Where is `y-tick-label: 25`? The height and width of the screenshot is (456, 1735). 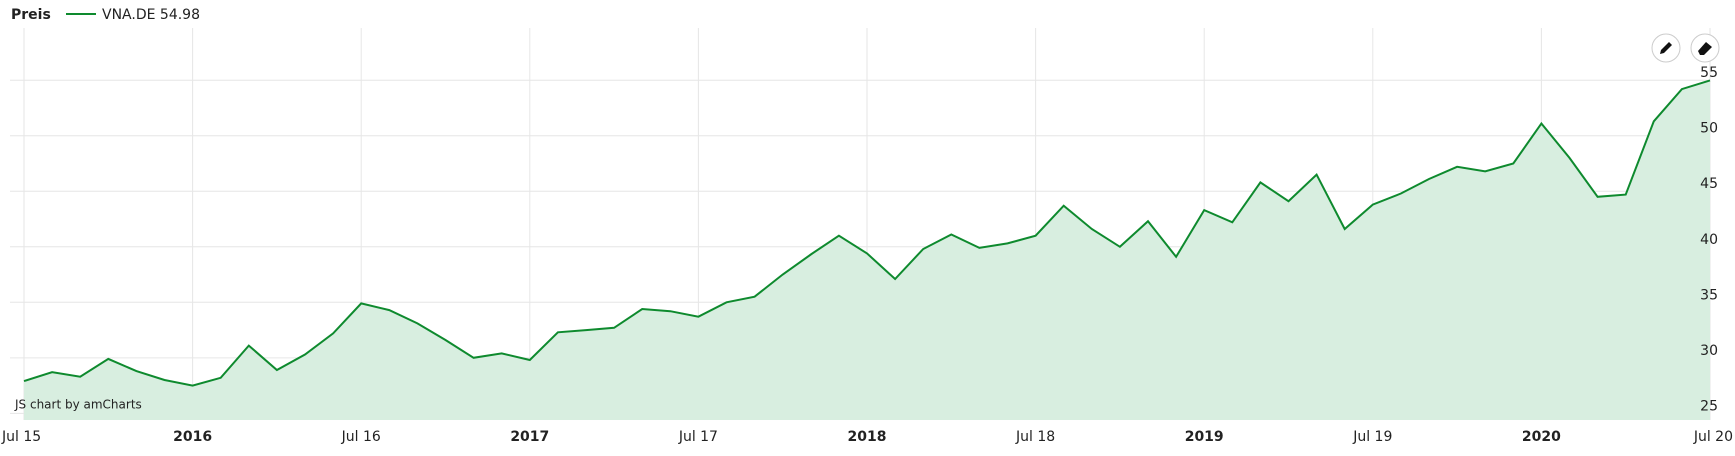
y-tick-label: 25 is located at coordinates (1709, 406).